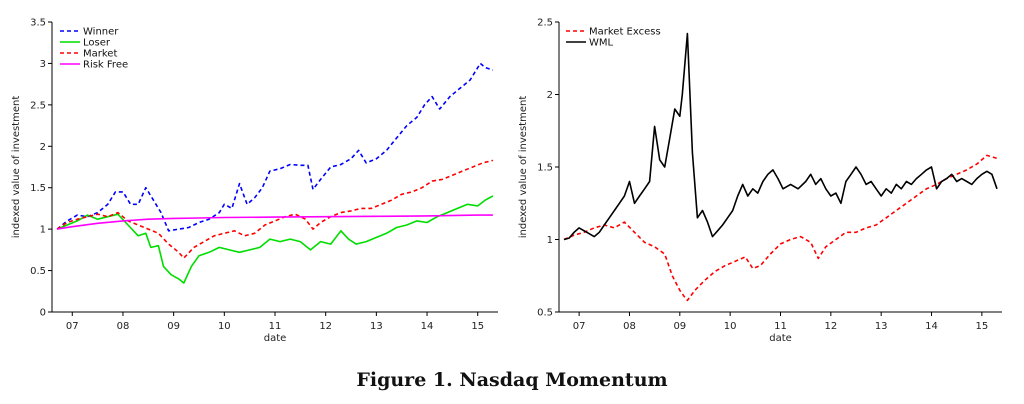 The height and width of the screenshot is (404, 1024). What do you see at coordinates (105, 65) in the screenshot?
I see `legend-label: Risk Free` at bounding box center [105, 65].